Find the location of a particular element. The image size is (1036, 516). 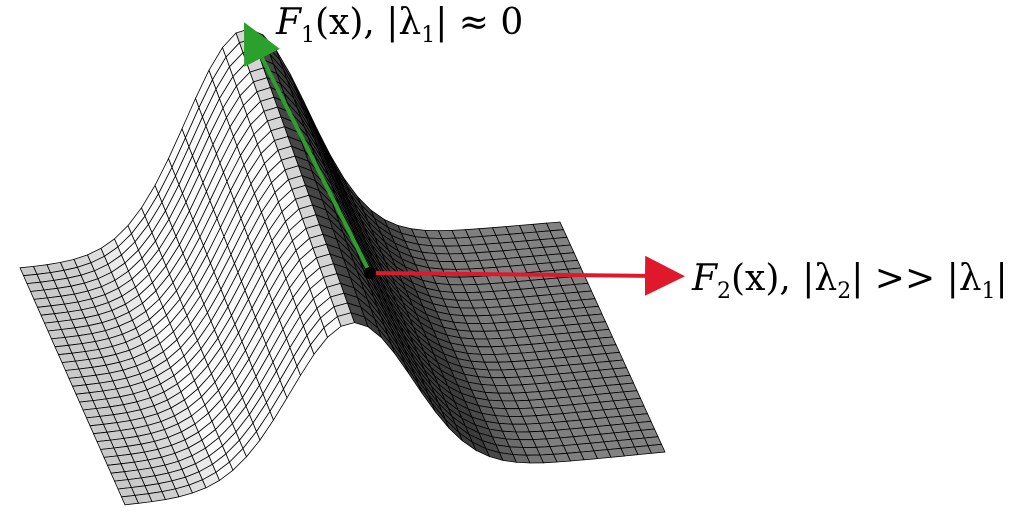

f1-eigenvector-arrow is located at coordinates (308, 148).